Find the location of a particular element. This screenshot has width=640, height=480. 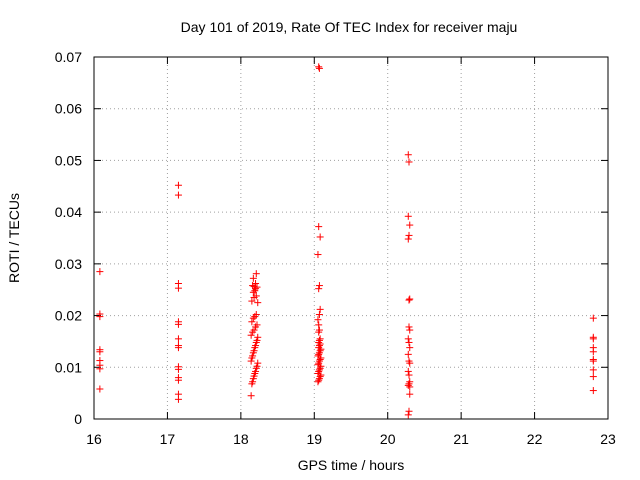

x-tick-label: 22 is located at coordinates (535, 439).